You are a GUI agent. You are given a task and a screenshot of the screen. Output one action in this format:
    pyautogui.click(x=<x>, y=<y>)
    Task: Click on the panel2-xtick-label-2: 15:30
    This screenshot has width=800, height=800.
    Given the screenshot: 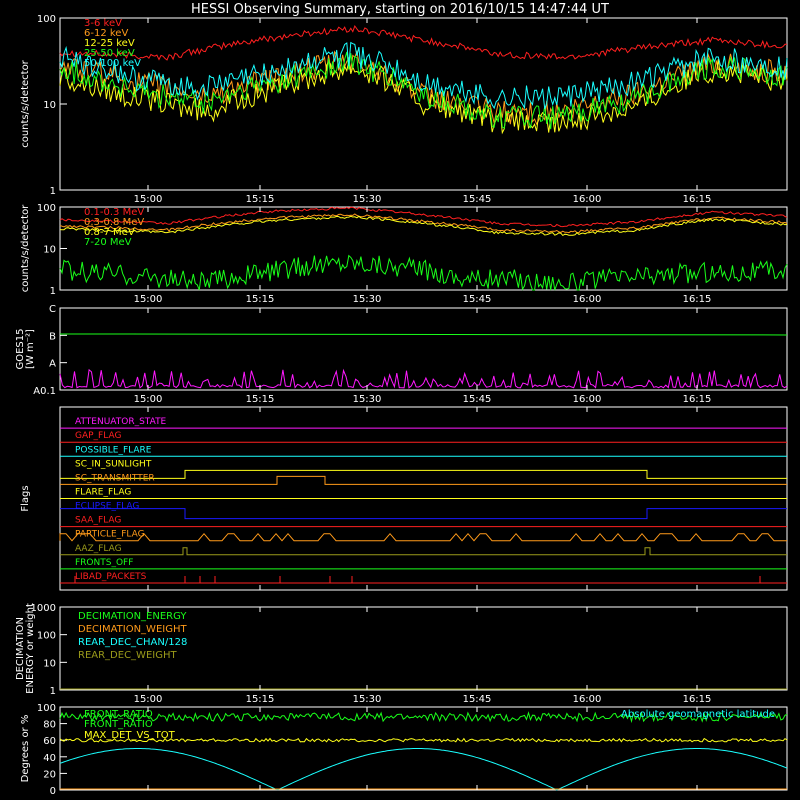 What is the action you would take?
    pyautogui.click(x=367, y=299)
    